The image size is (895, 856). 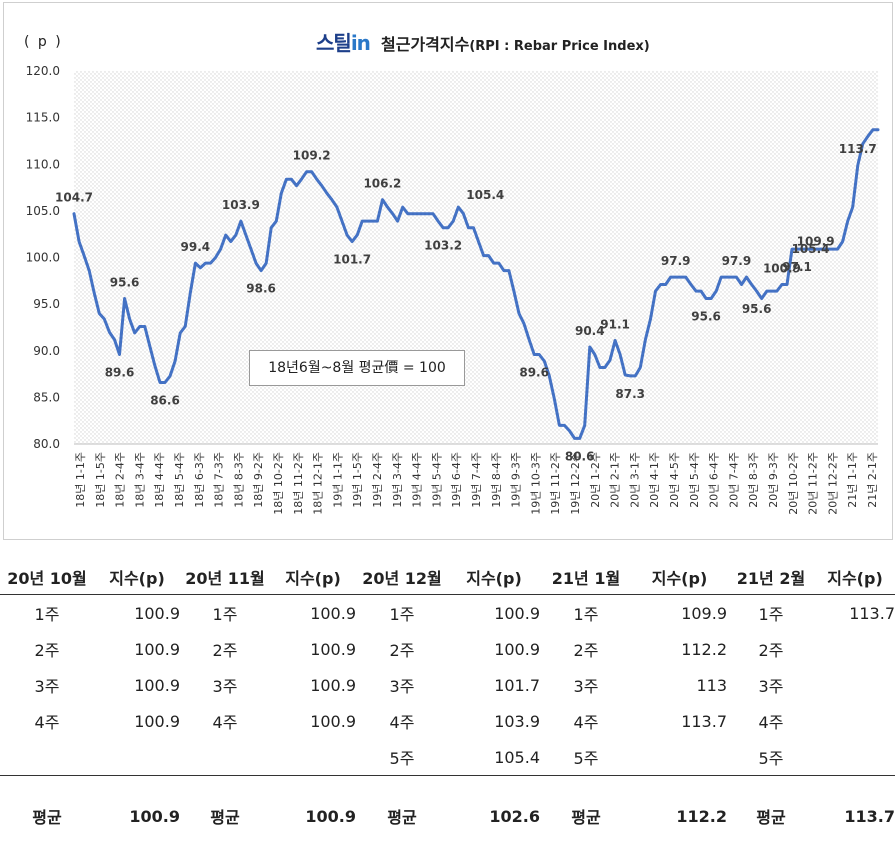 What do you see at coordinates (100, 480) in the screenshot?
I see `x-tick-label: 18년 1-5주` at bounding box center [100, 480].